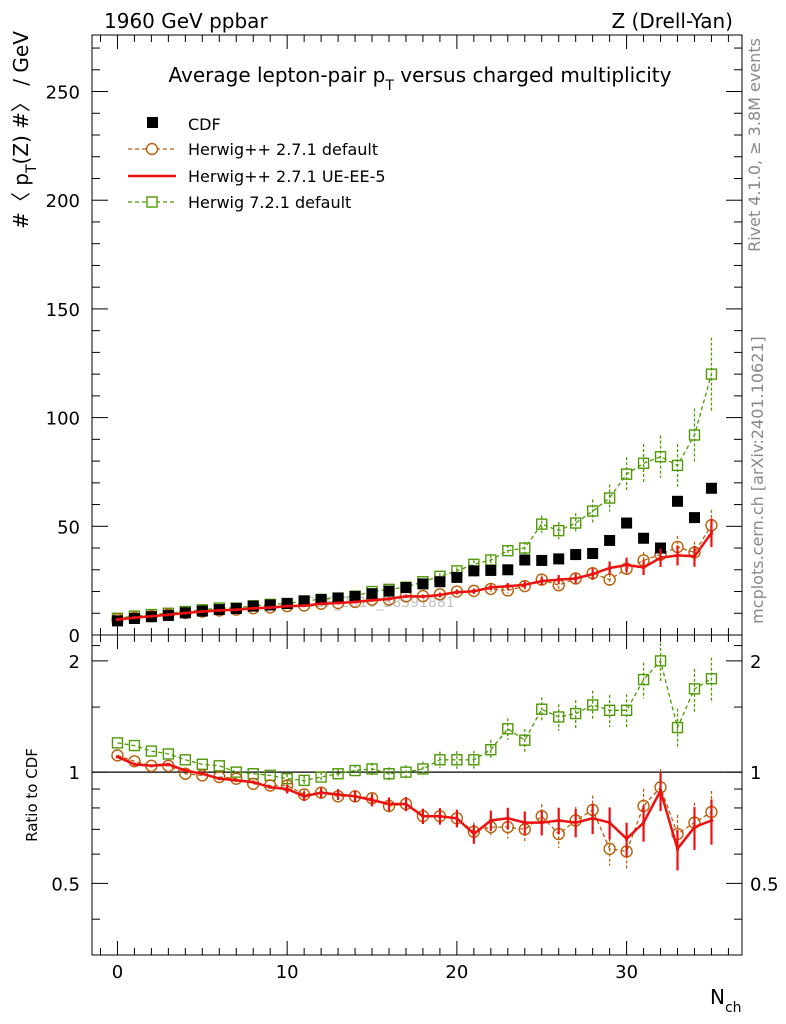 This screenshot has height=1024, width=786. What do you see at coordinates (287, 972) in the screenshot?
I see `x-tick-label: 10` at bounding box center [287, 972].